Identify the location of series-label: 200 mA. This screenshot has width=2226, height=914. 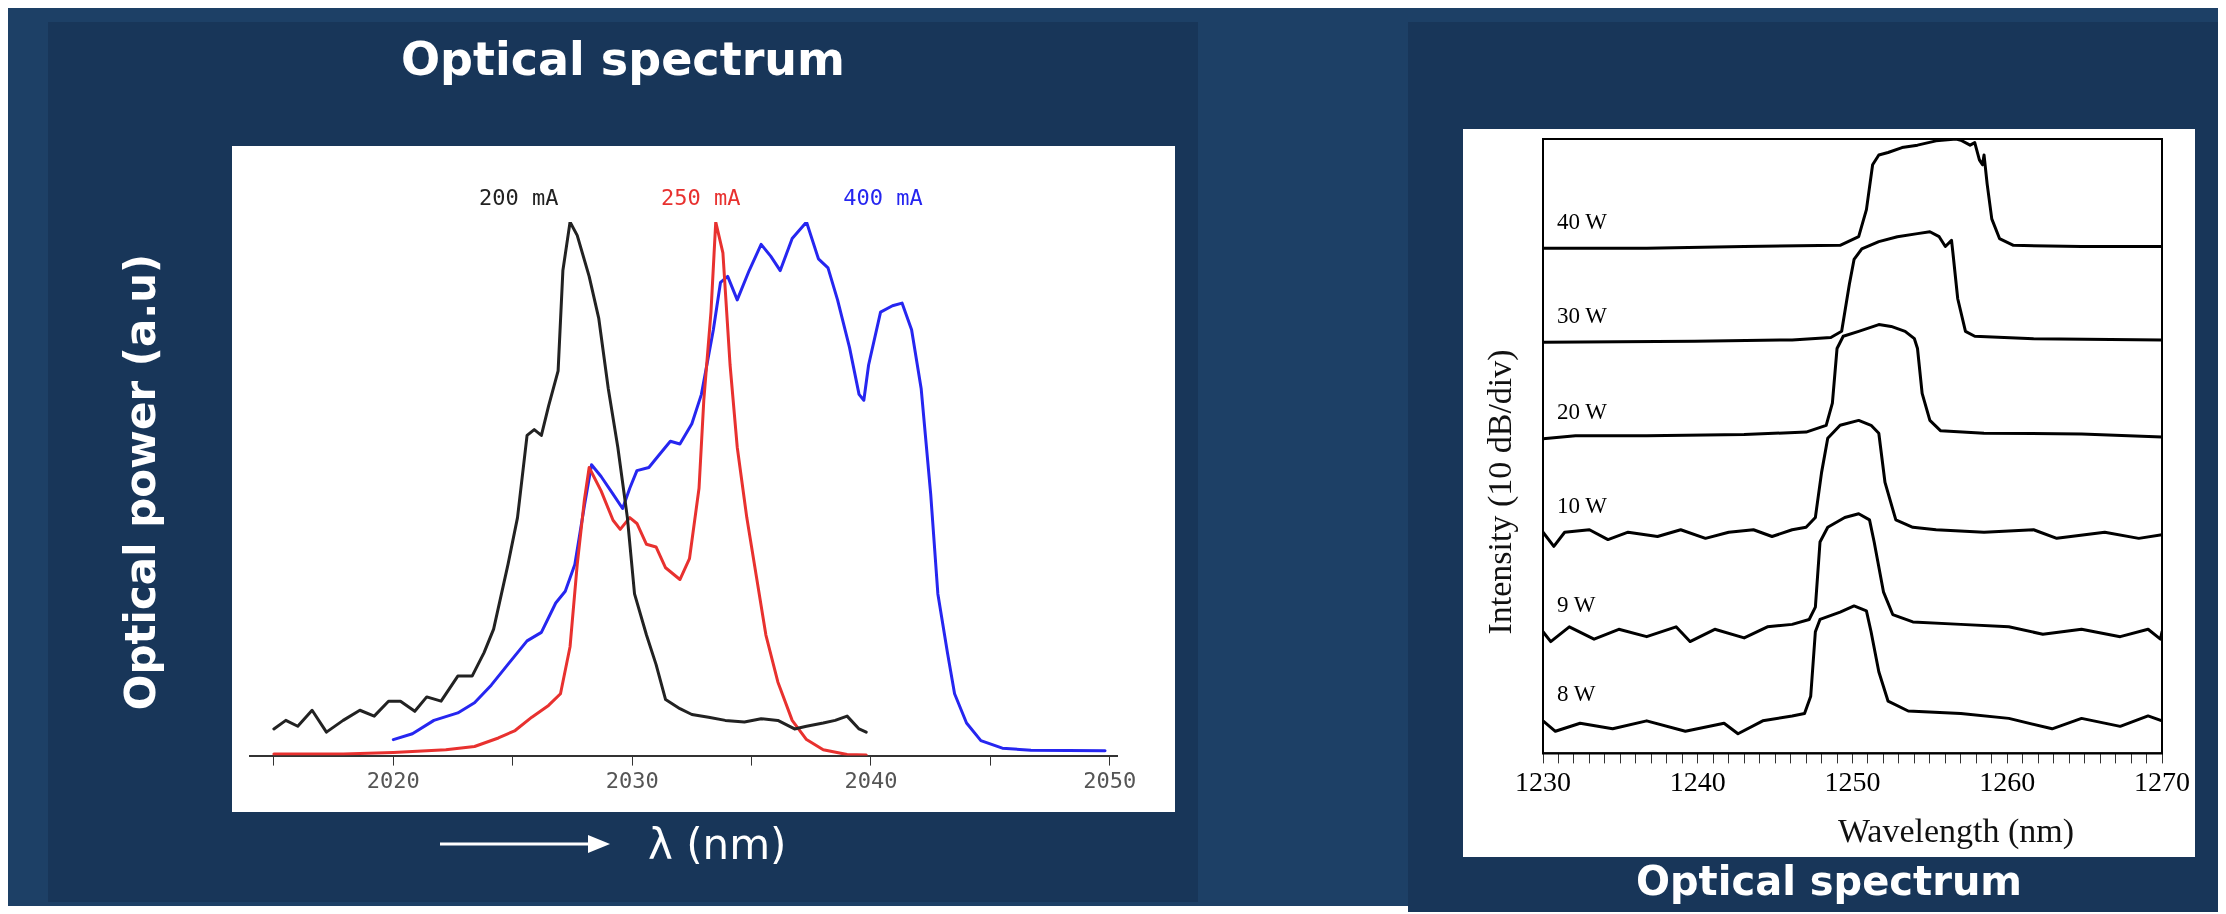
(519, 197).